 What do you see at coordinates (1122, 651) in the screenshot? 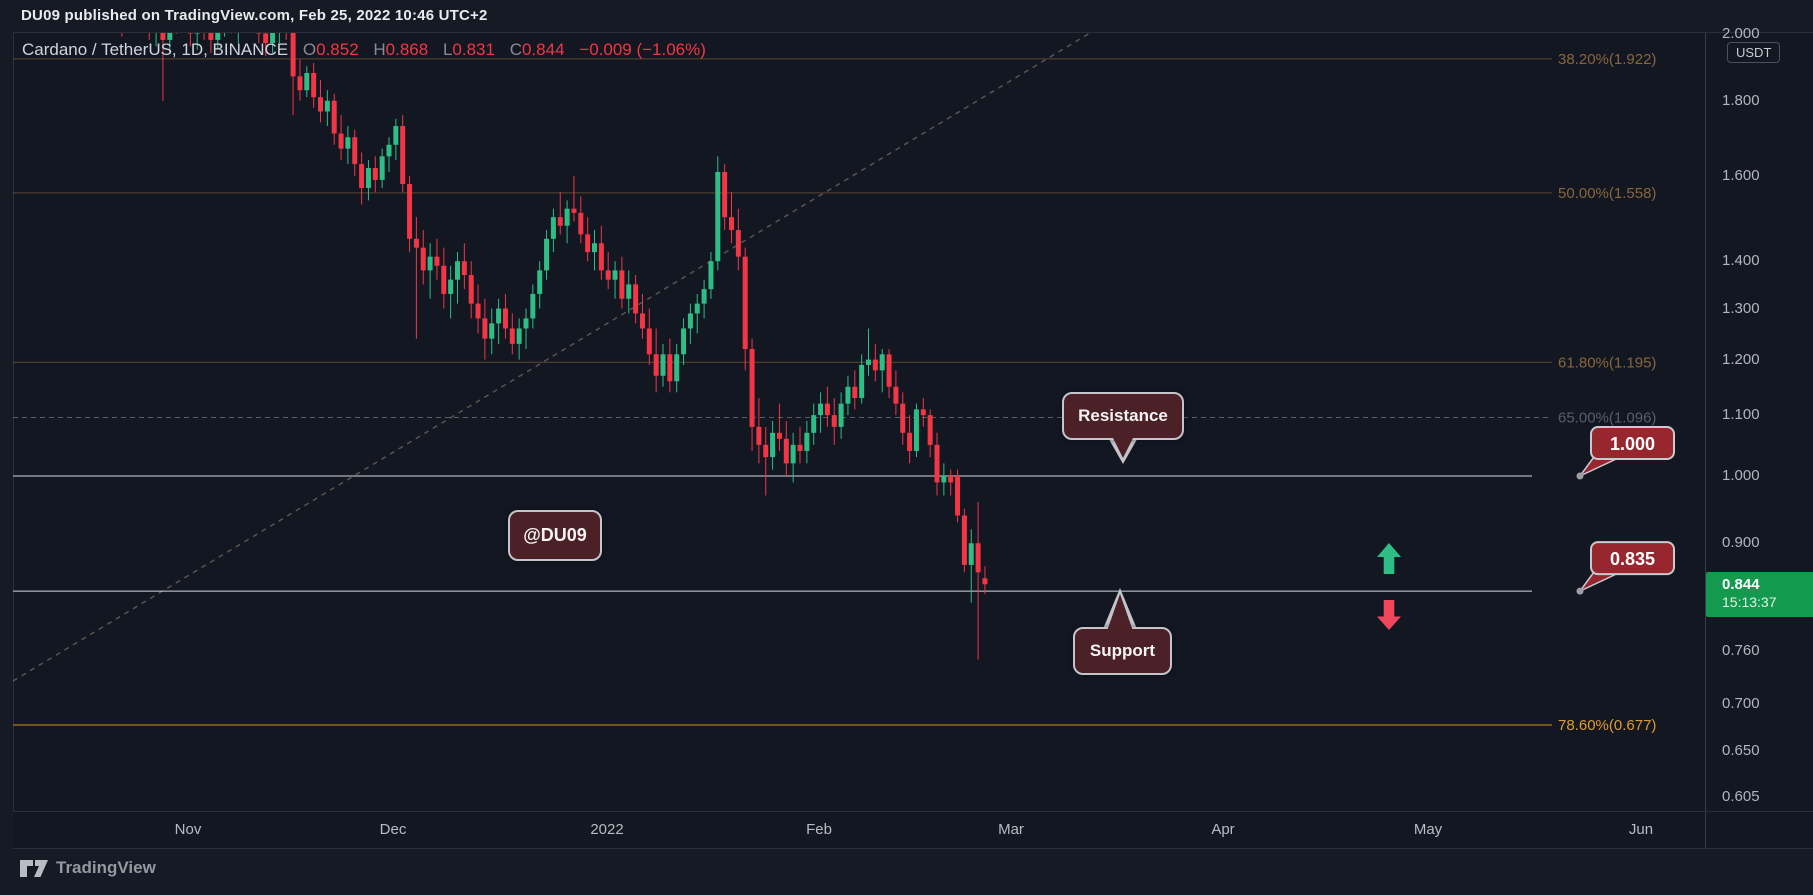
I see `support-label-bubble: Support` at bounding box center [1122, 651].